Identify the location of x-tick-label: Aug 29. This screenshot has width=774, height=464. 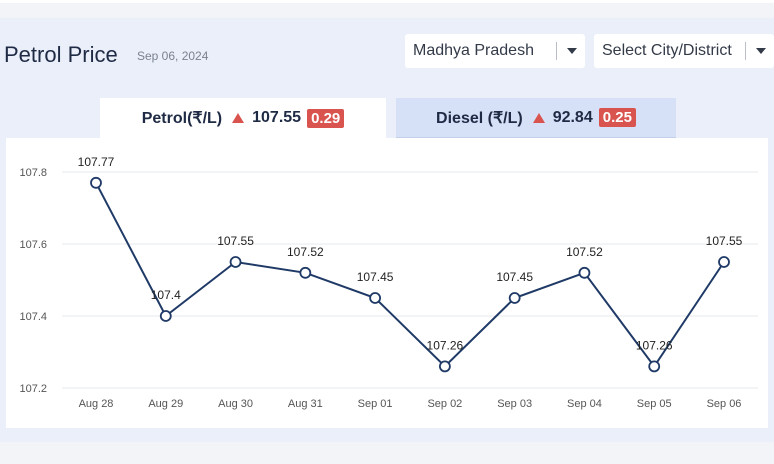
(165, 404).